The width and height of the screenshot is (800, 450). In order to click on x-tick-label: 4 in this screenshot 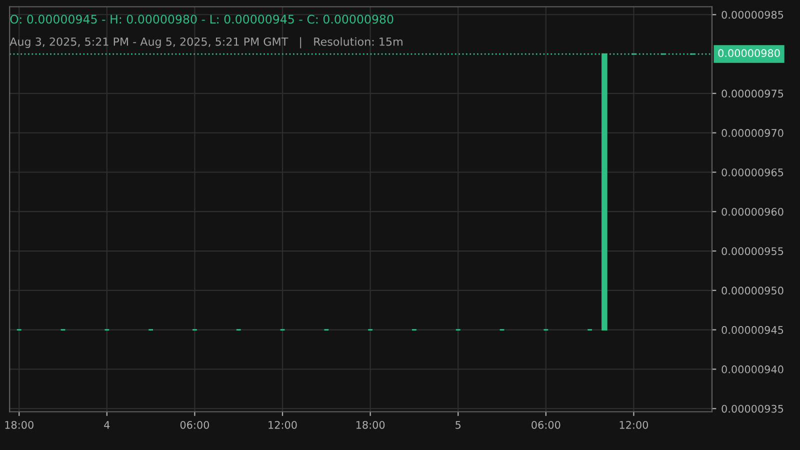, I will do `click(107, 425)`.